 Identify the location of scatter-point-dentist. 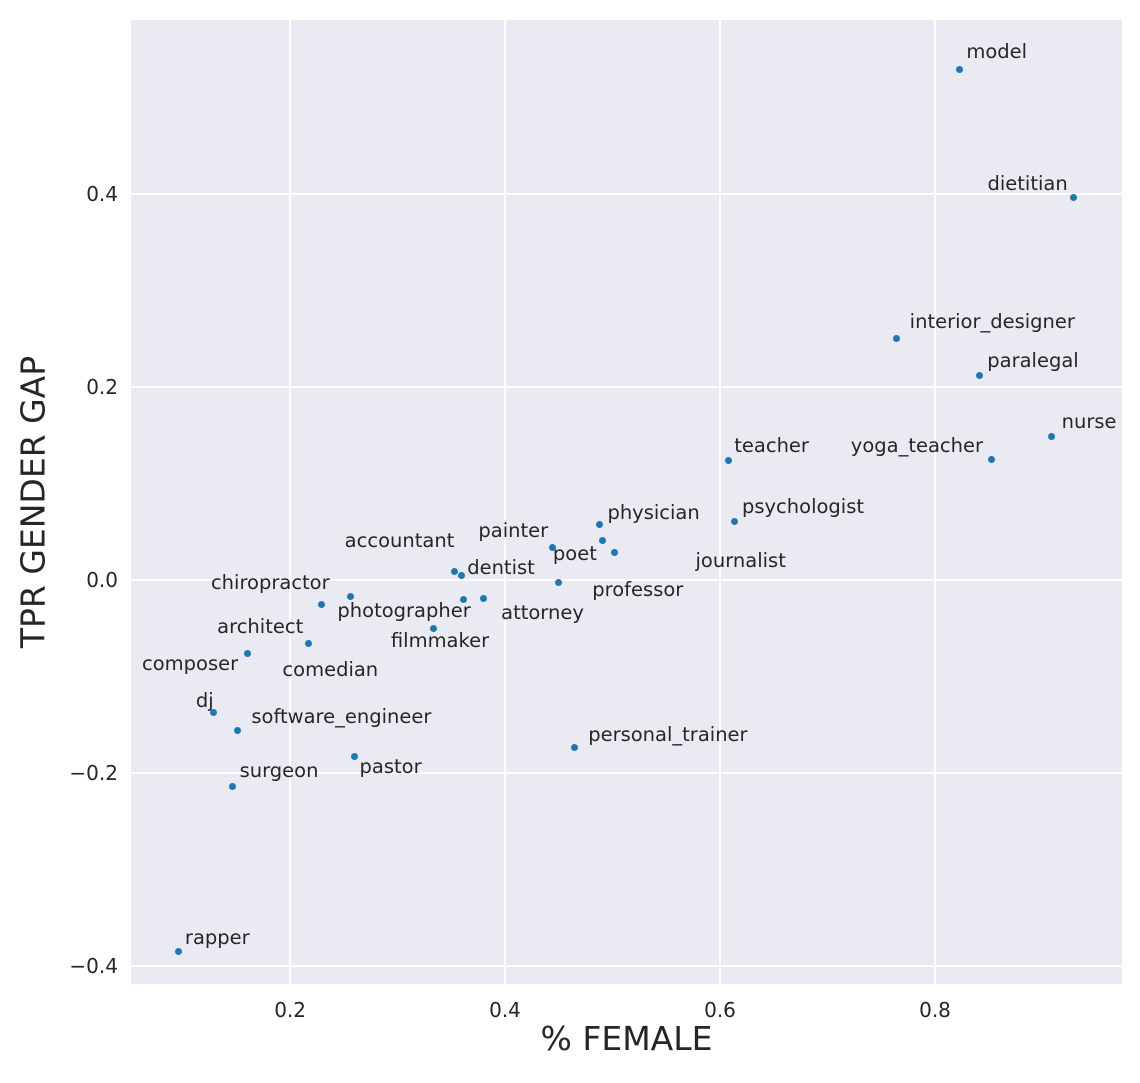
(461, 576).